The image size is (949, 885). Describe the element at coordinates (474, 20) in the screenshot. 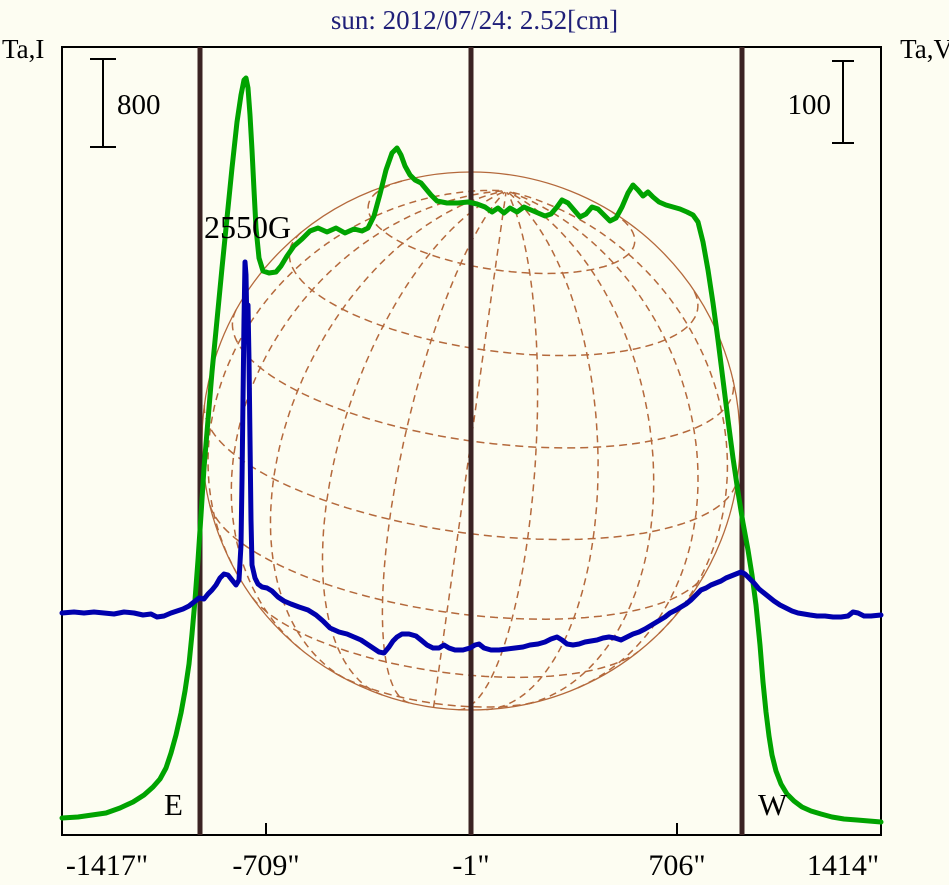

I see `plot-title: sun: 2012/07/24: 2.52[cm]` at that location.